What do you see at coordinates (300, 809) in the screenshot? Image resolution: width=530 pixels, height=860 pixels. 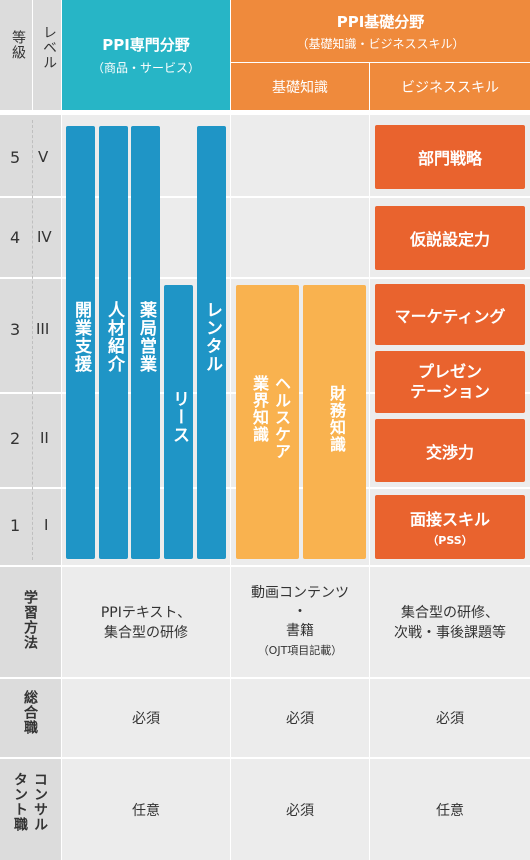 I see `consultant-basic: 必須` at bounding box center [300, 809].